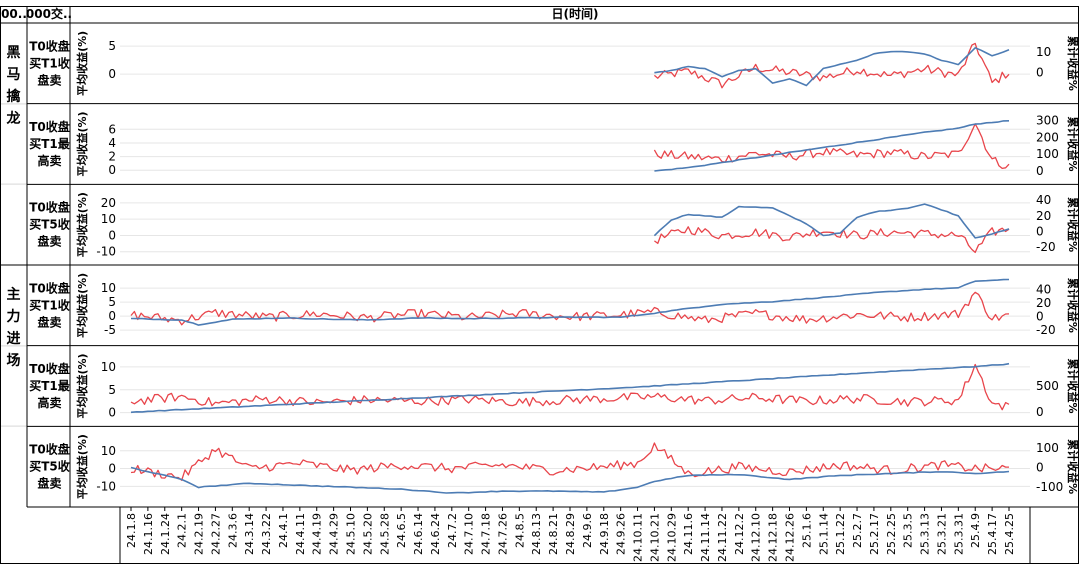 Image resolution: width=1080 pixels, height=565 pixels. Describe the element at coordinates (705, 537) in the screenshot. I see `x-tick-label: 24.11.14` at that location.